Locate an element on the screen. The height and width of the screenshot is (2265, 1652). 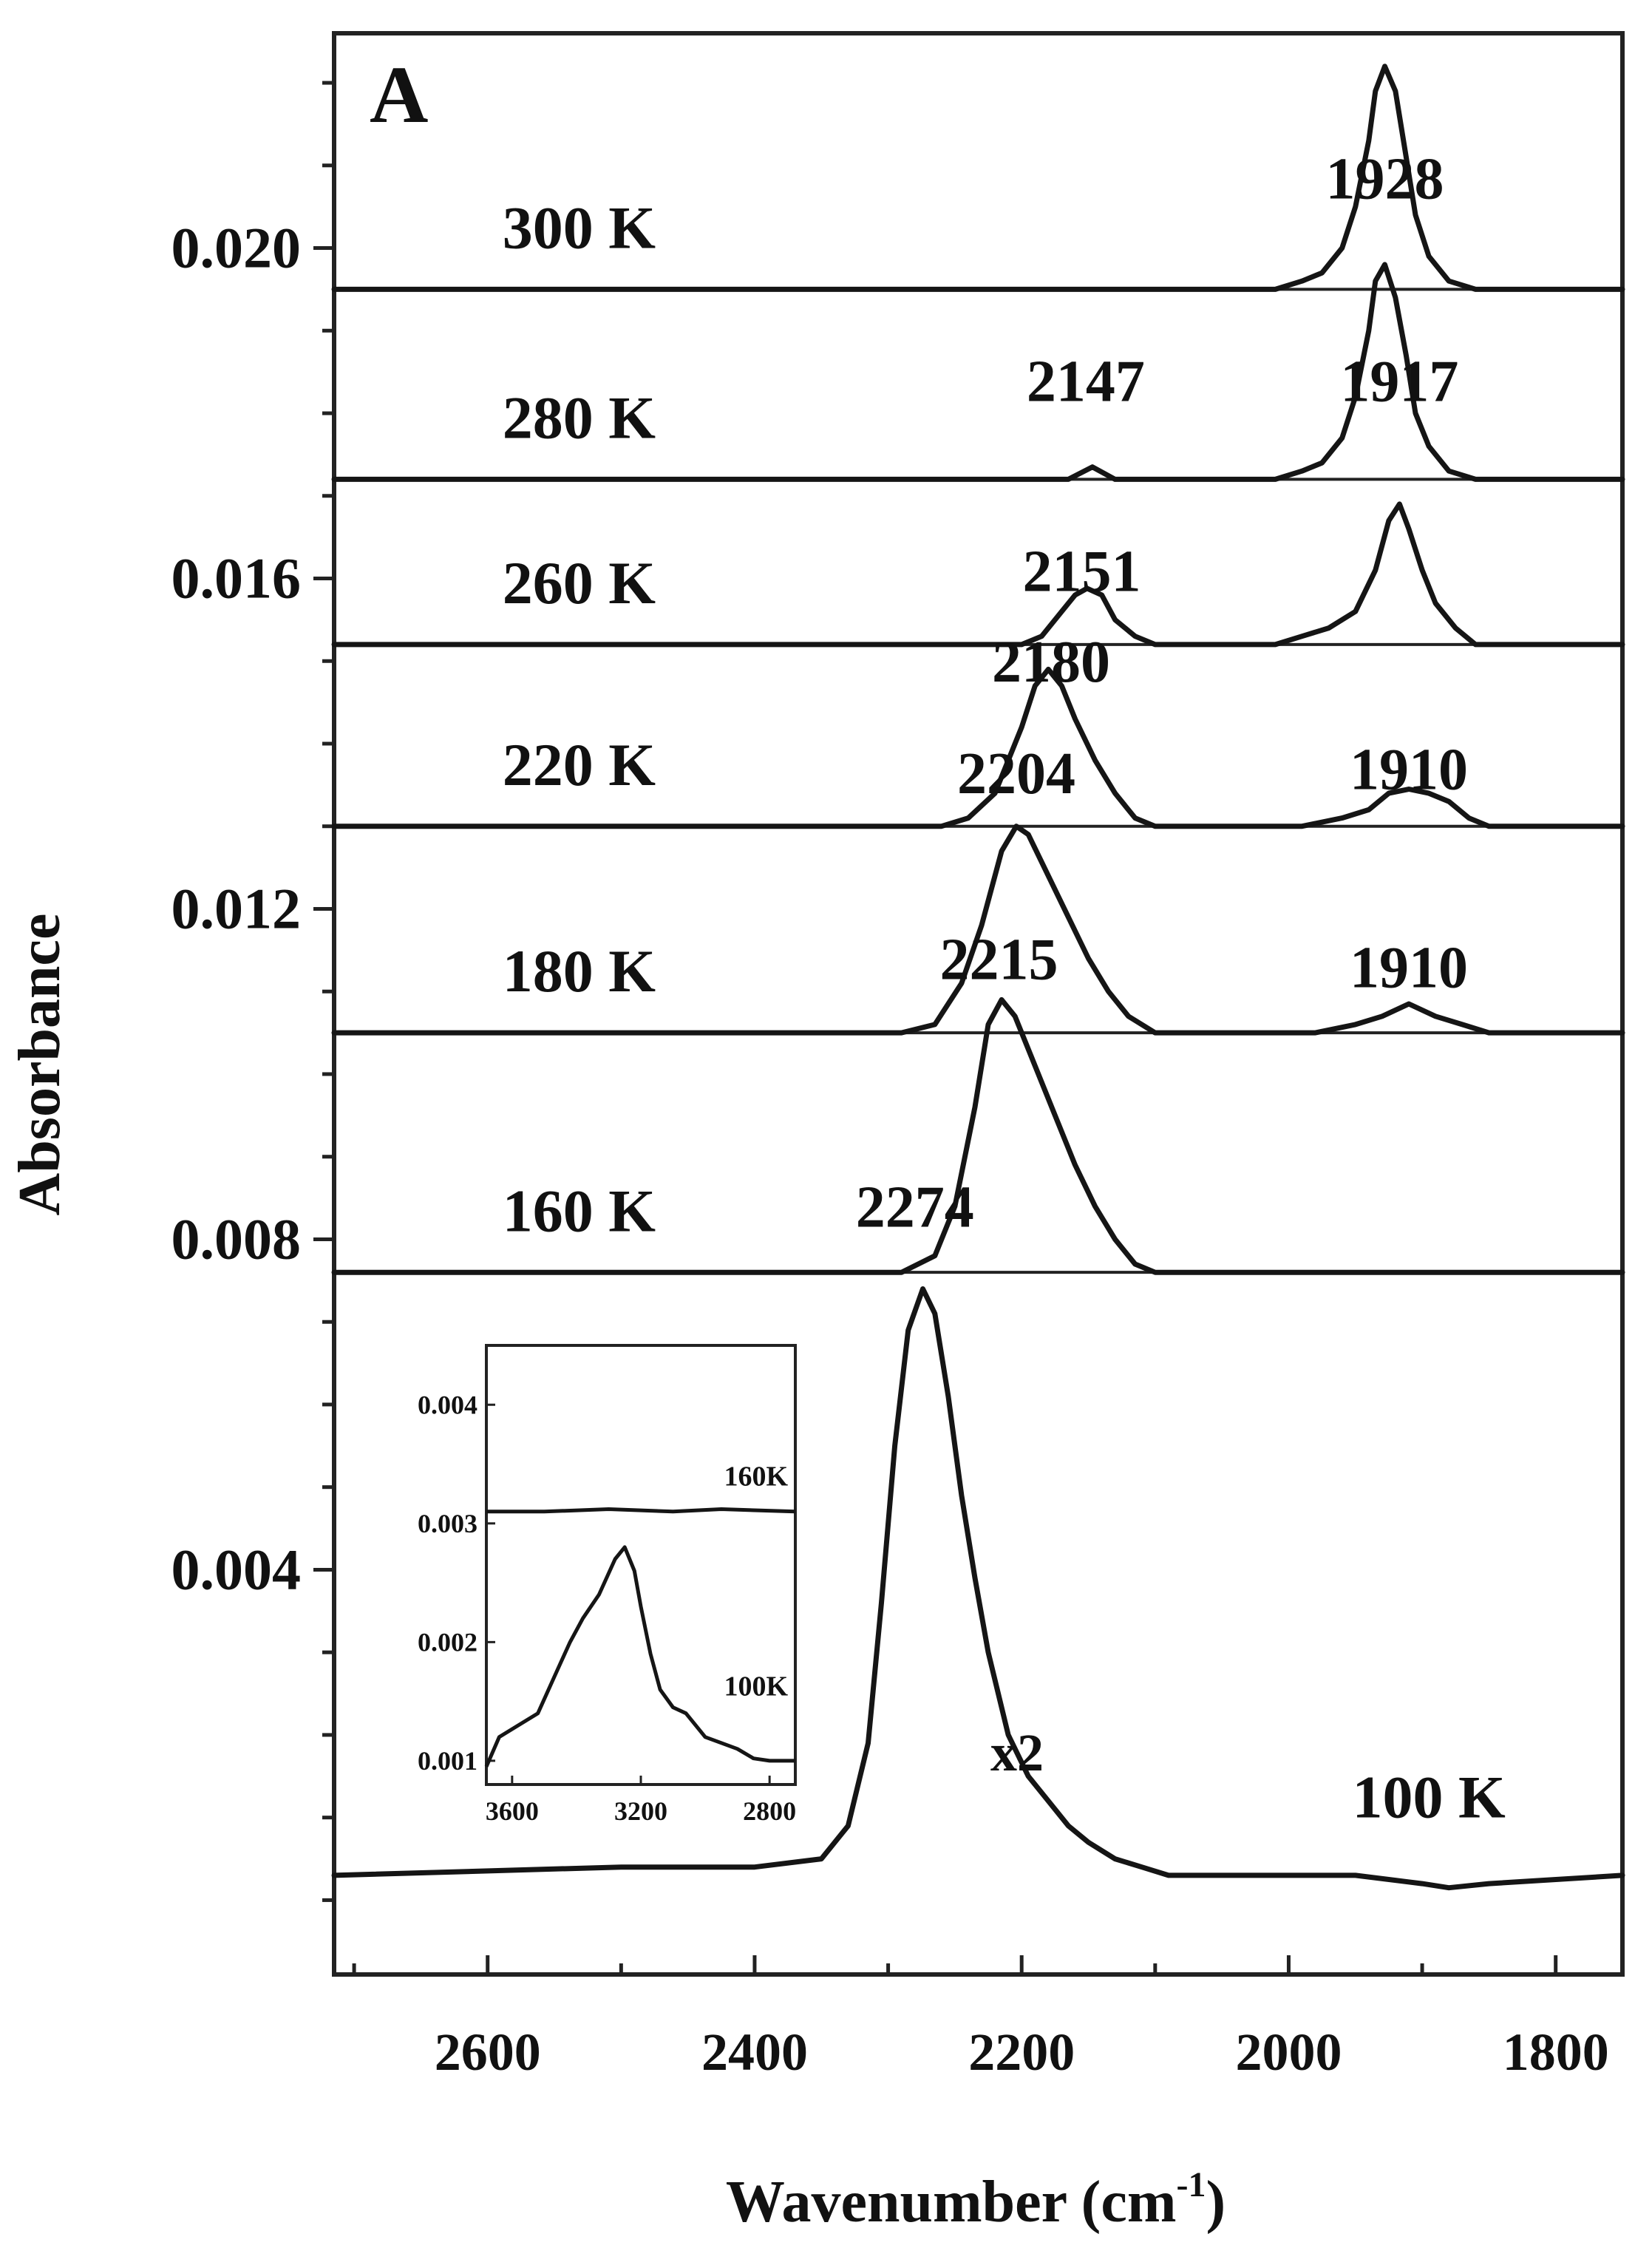
trace-180k is located at coordinates (978, 930).